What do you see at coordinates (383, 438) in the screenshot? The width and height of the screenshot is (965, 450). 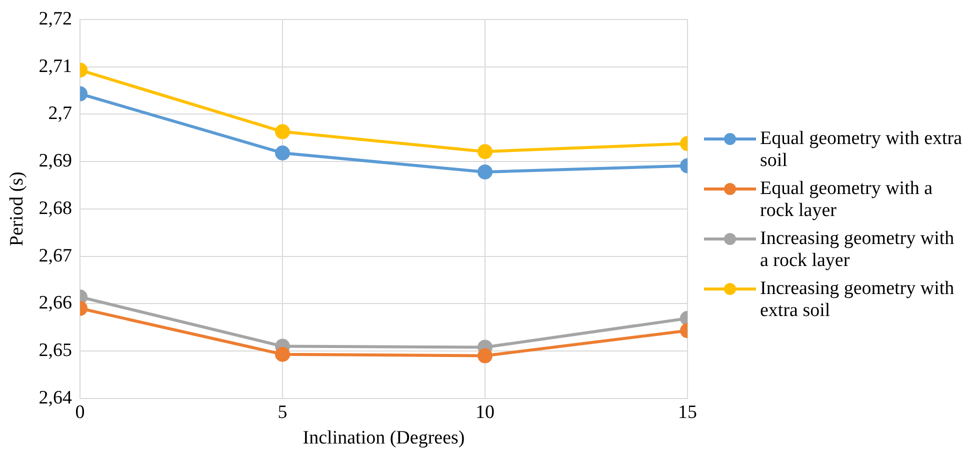 I see `x-axis-title: Inclination (Degrees)` at bounding box center [383, 438].